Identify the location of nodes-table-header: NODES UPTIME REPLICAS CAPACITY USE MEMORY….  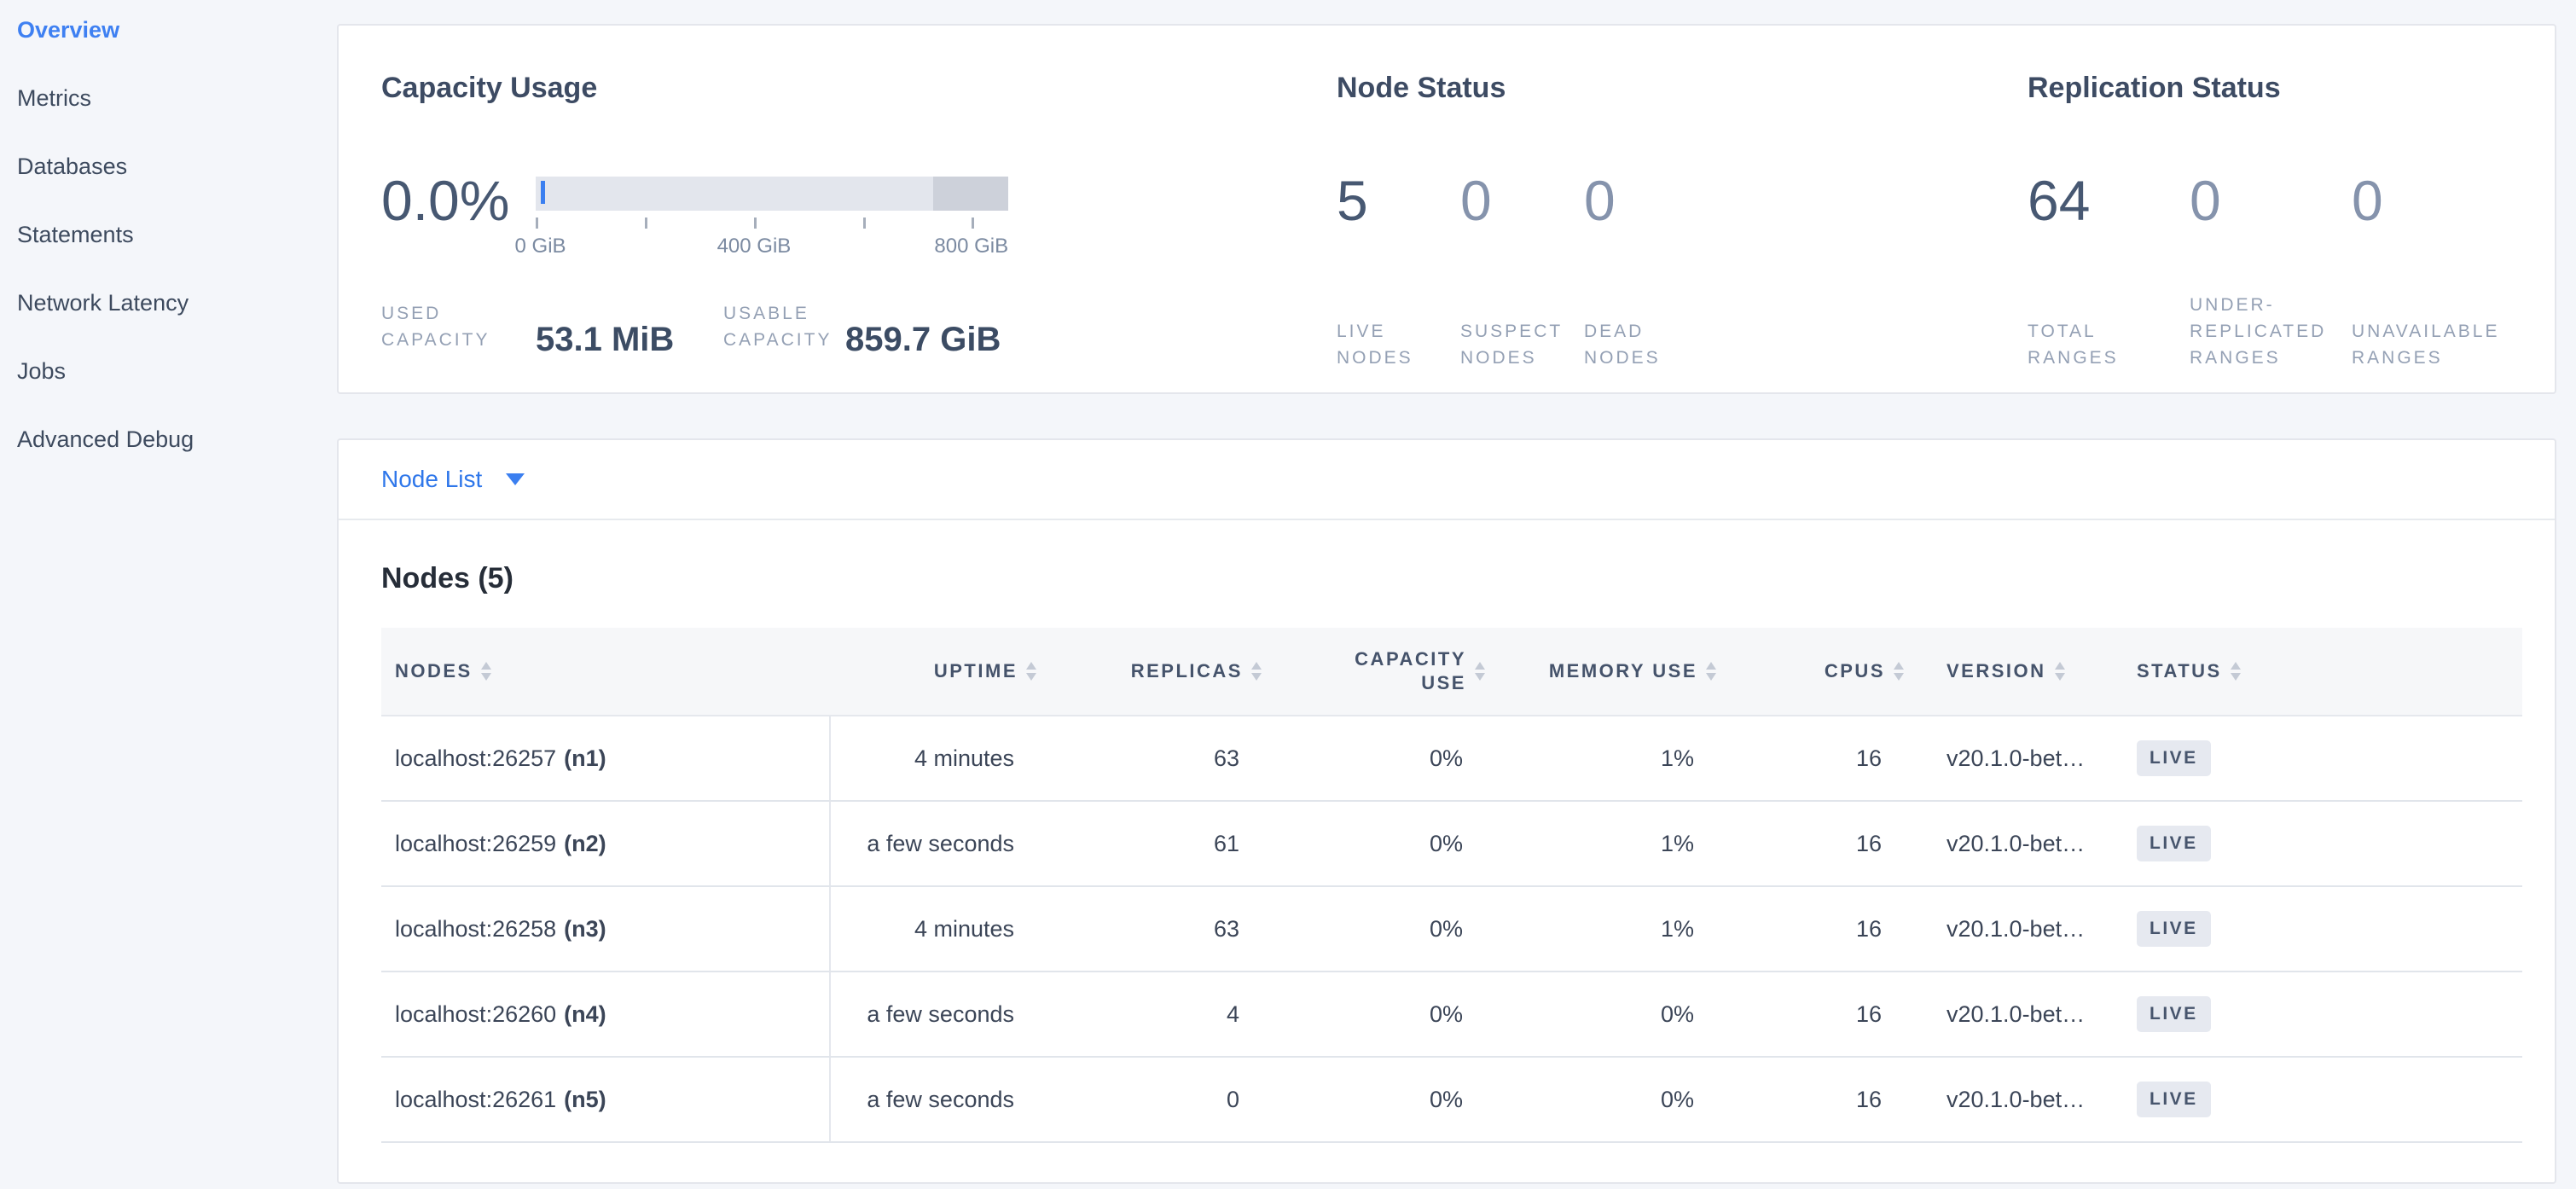
(1451, 672).